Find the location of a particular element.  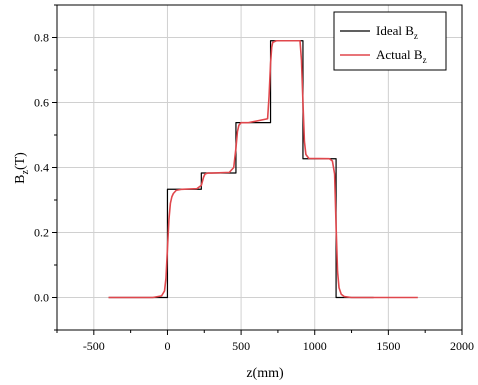

legend-label-actual-sub: z is located at coordinates (425, 60).